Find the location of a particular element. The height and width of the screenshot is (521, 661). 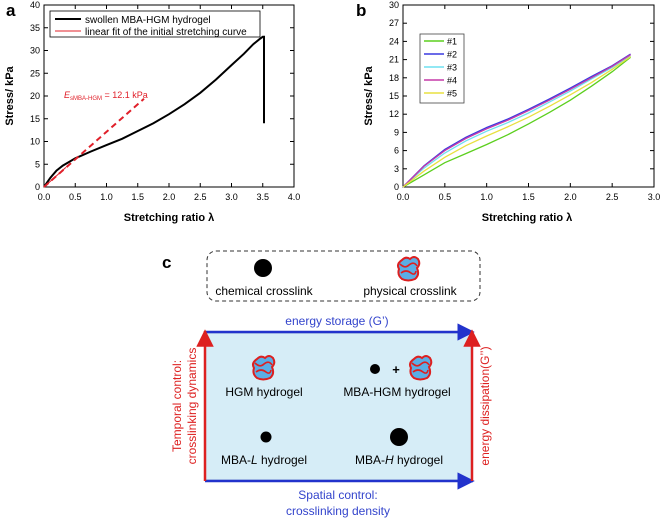

y-tick-label: 18 is located at coordinates (394, 78).